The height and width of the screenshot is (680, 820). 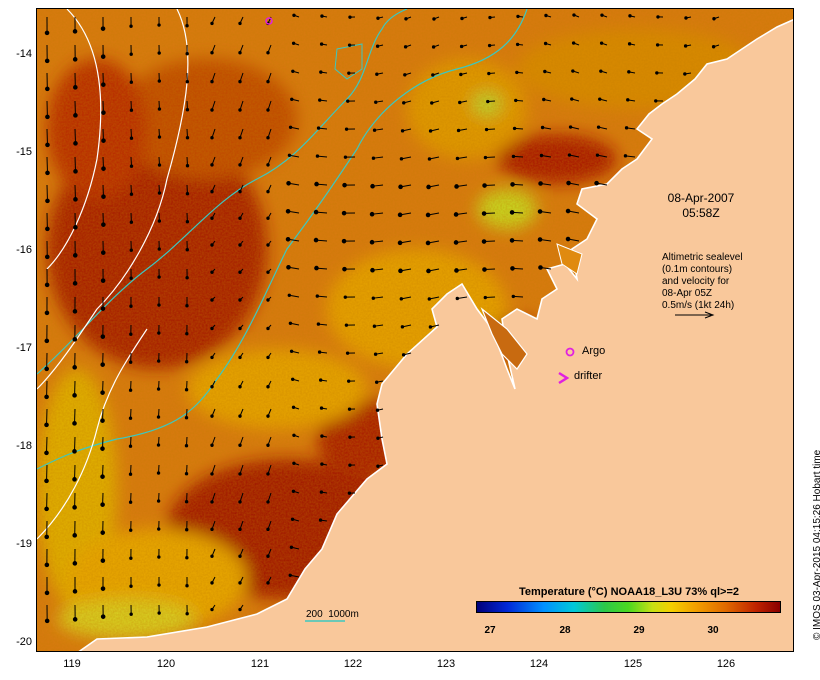 I want to click on lat-label: -14, so click(x=24, y=54).